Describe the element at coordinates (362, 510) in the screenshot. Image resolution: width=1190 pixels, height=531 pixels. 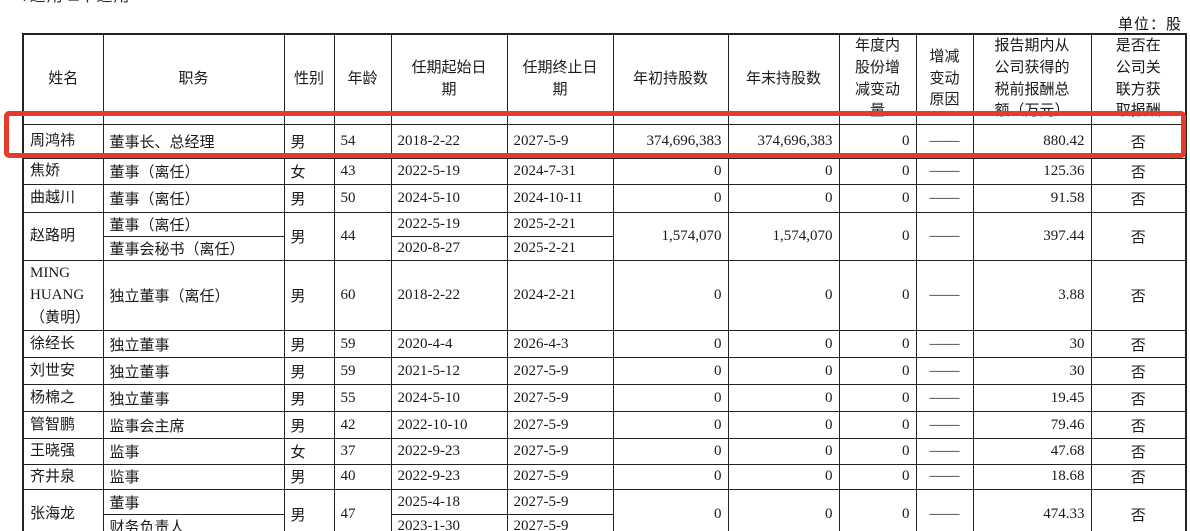
I see `age-cell: 47` at that location.